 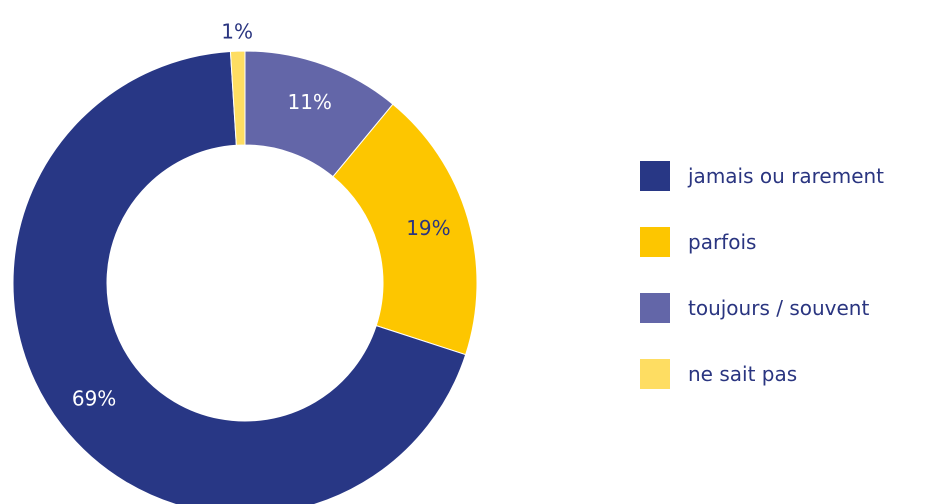 I want to click on legend-item-jamais-ou-rarement: jamais ou rarement, so click(x=780, y=176).